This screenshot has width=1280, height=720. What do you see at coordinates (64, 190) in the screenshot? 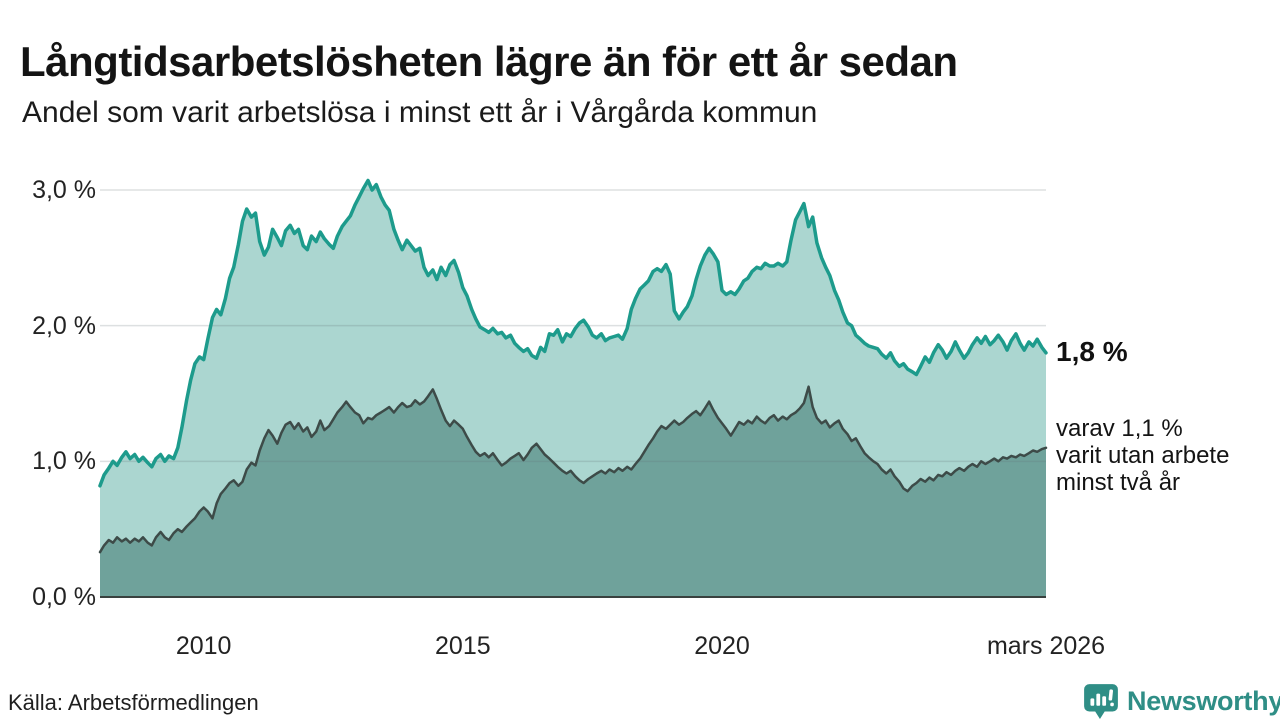
I see `y-tick-label: 3,0 %` at bounding box center [64, 190].